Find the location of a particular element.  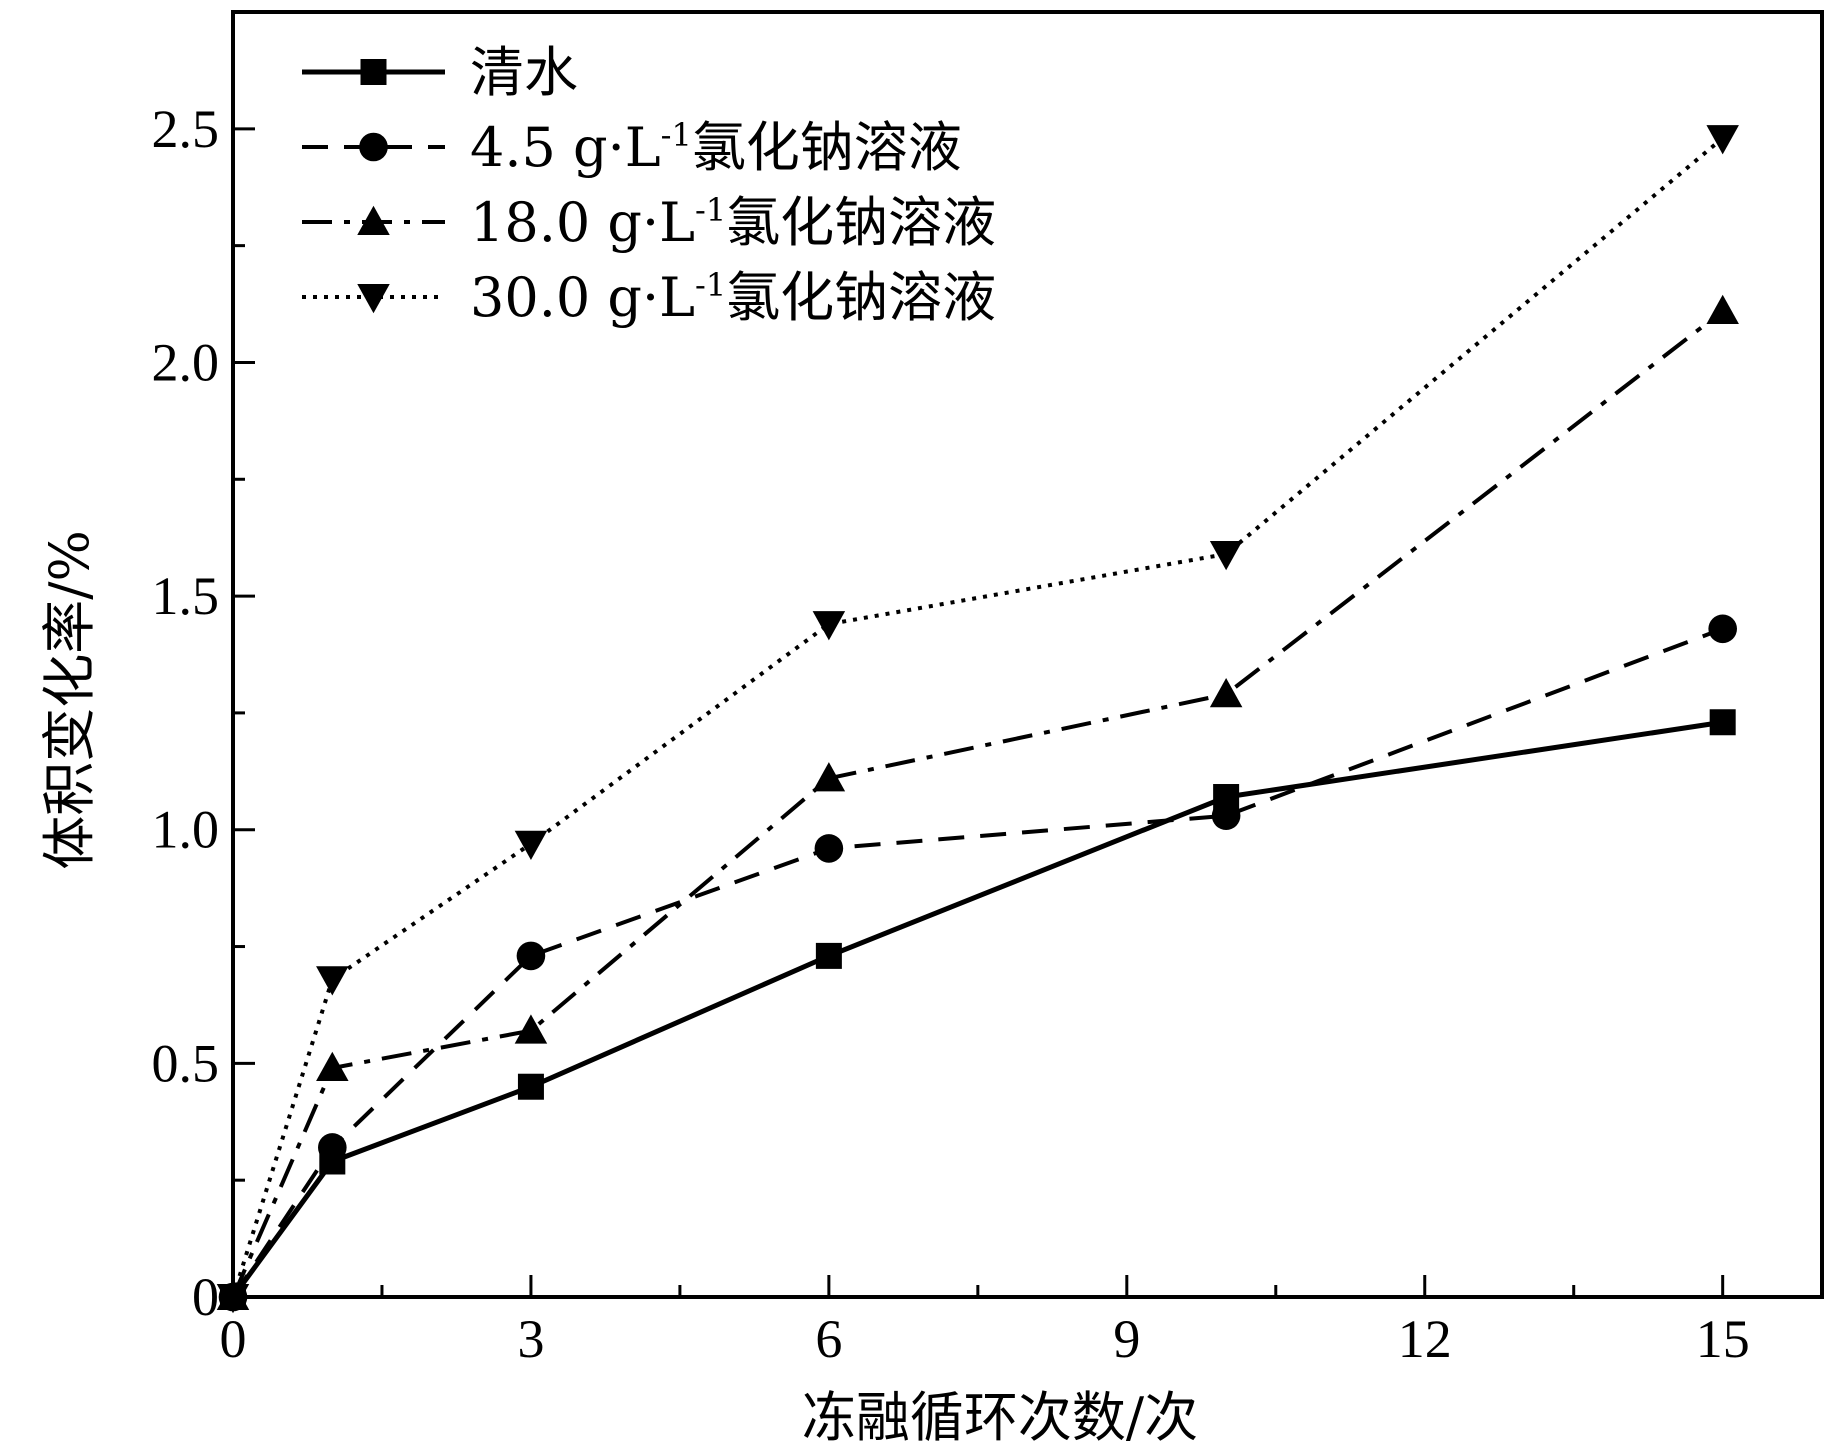

legend-item-4: 30.0 g·L-1氯化钠溶液 is located at coordinates (649, 297).